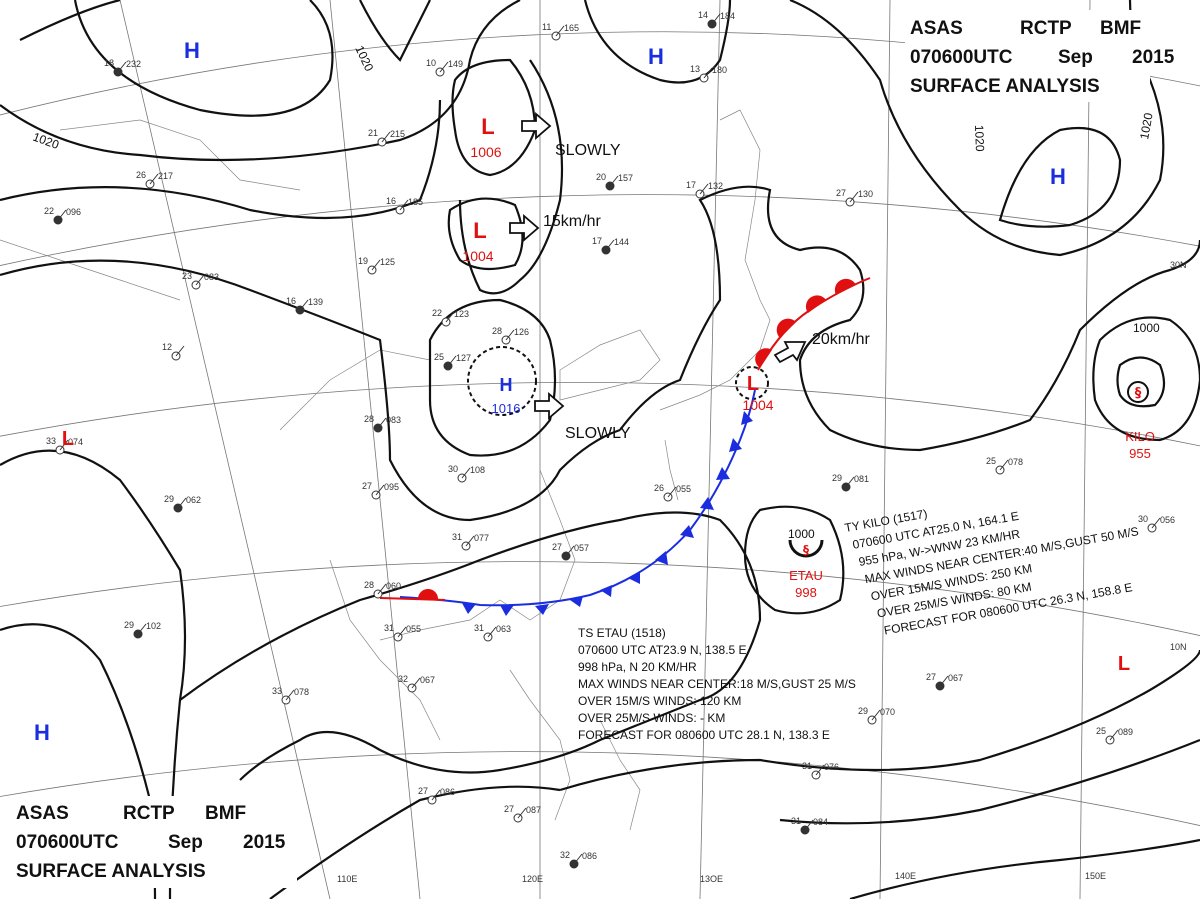 This screenshot has height=899, width=1200. What do you see at coordinates (1095, 876) in the screenshot?
I see `longitude-label: 150E` at bounding box center [1095, 876].